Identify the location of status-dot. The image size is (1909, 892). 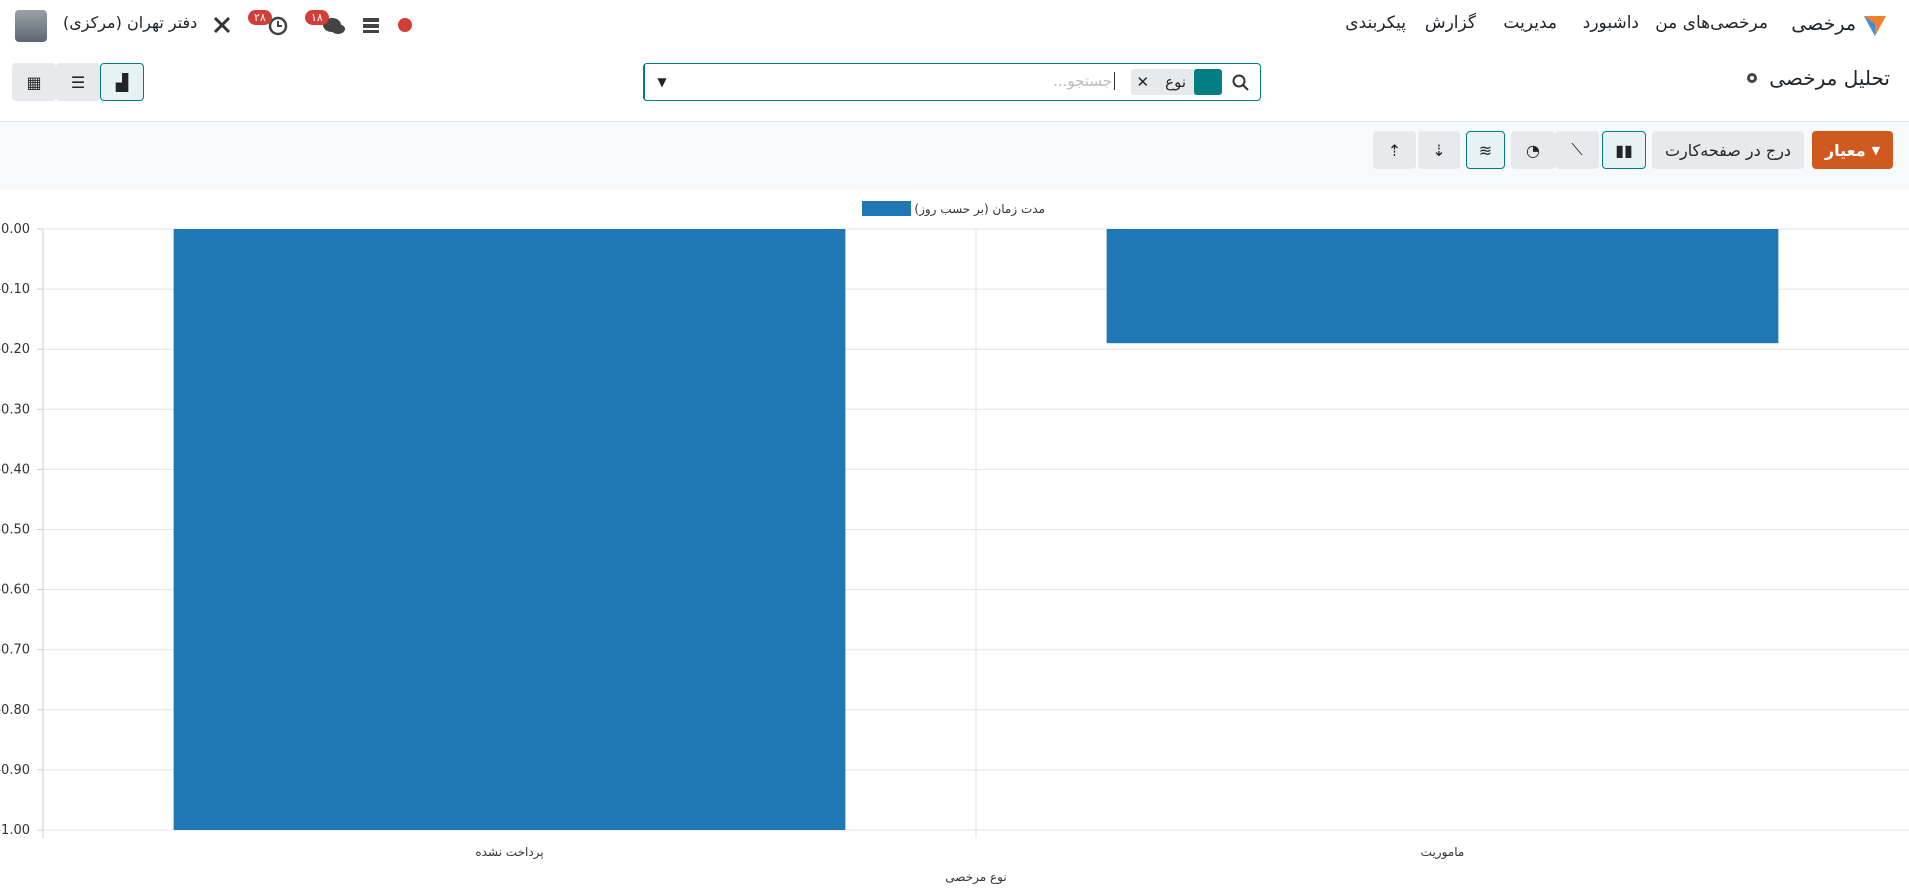
(405, 25).